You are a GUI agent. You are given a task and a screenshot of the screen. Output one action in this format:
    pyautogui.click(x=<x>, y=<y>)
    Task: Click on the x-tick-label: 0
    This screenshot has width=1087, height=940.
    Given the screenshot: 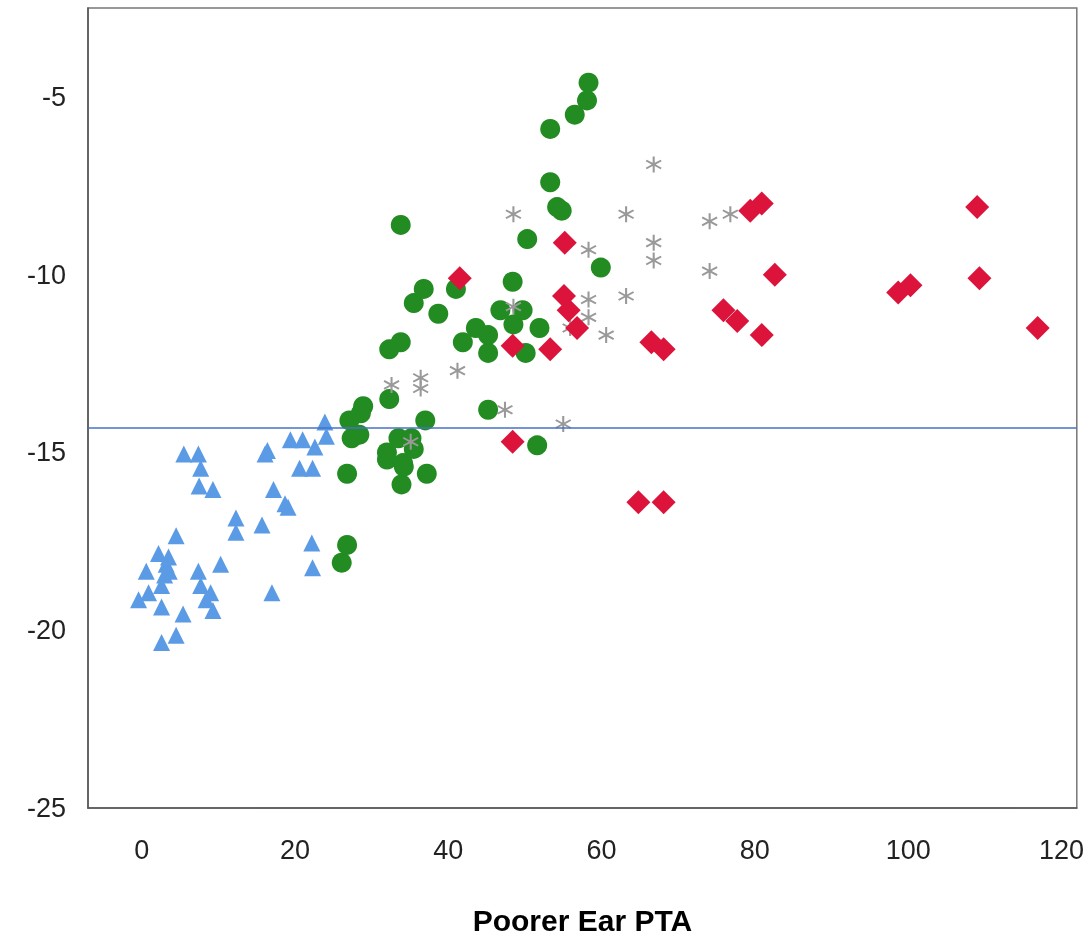 What is the action you would take?
    pyautogui.click(x=142, y=849)
    